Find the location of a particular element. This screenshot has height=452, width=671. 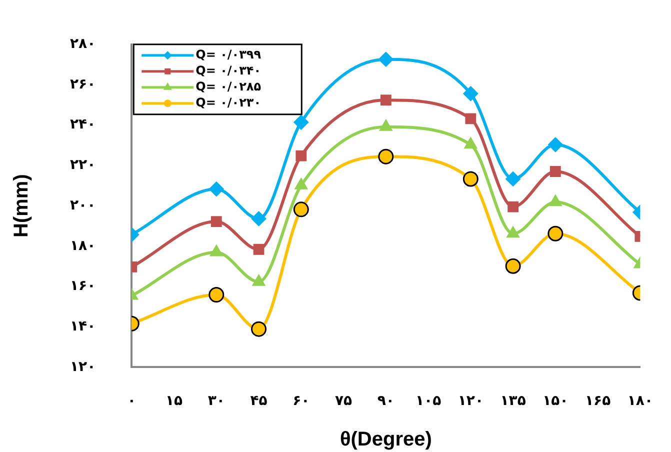

legend-label: Q= ۰/۰۳۴۰ is located at coordinates (229, 71).